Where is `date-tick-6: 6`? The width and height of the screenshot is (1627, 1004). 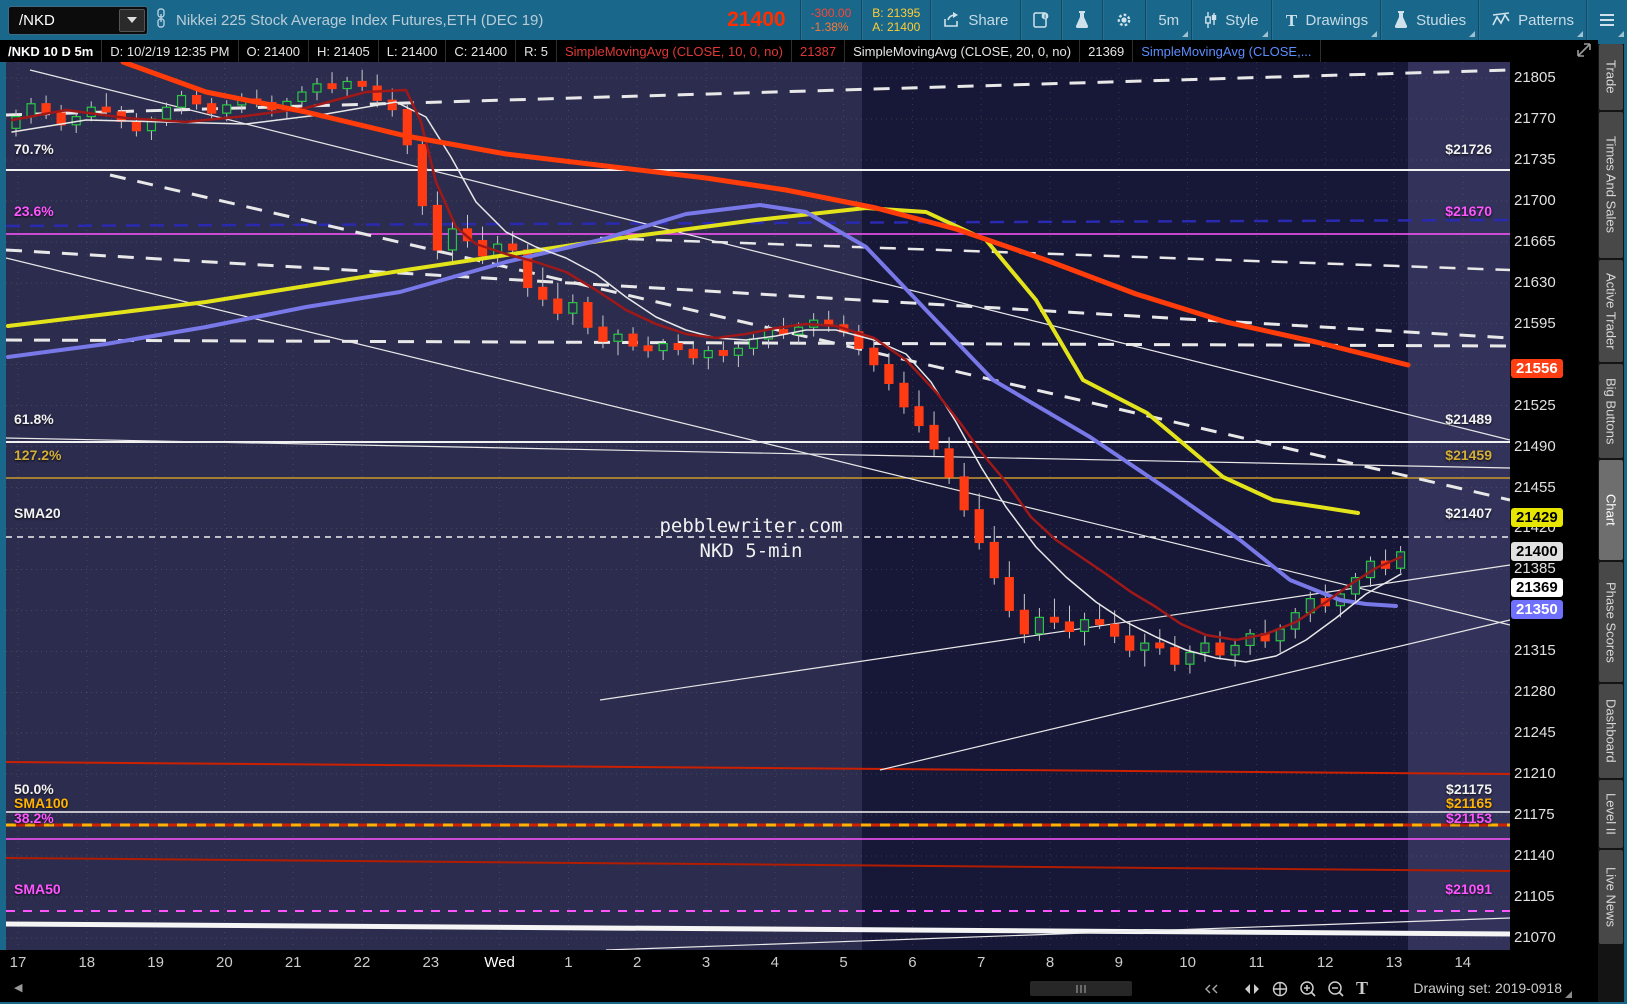 date-tick-6: 6 is located at coordinates (912, 962).